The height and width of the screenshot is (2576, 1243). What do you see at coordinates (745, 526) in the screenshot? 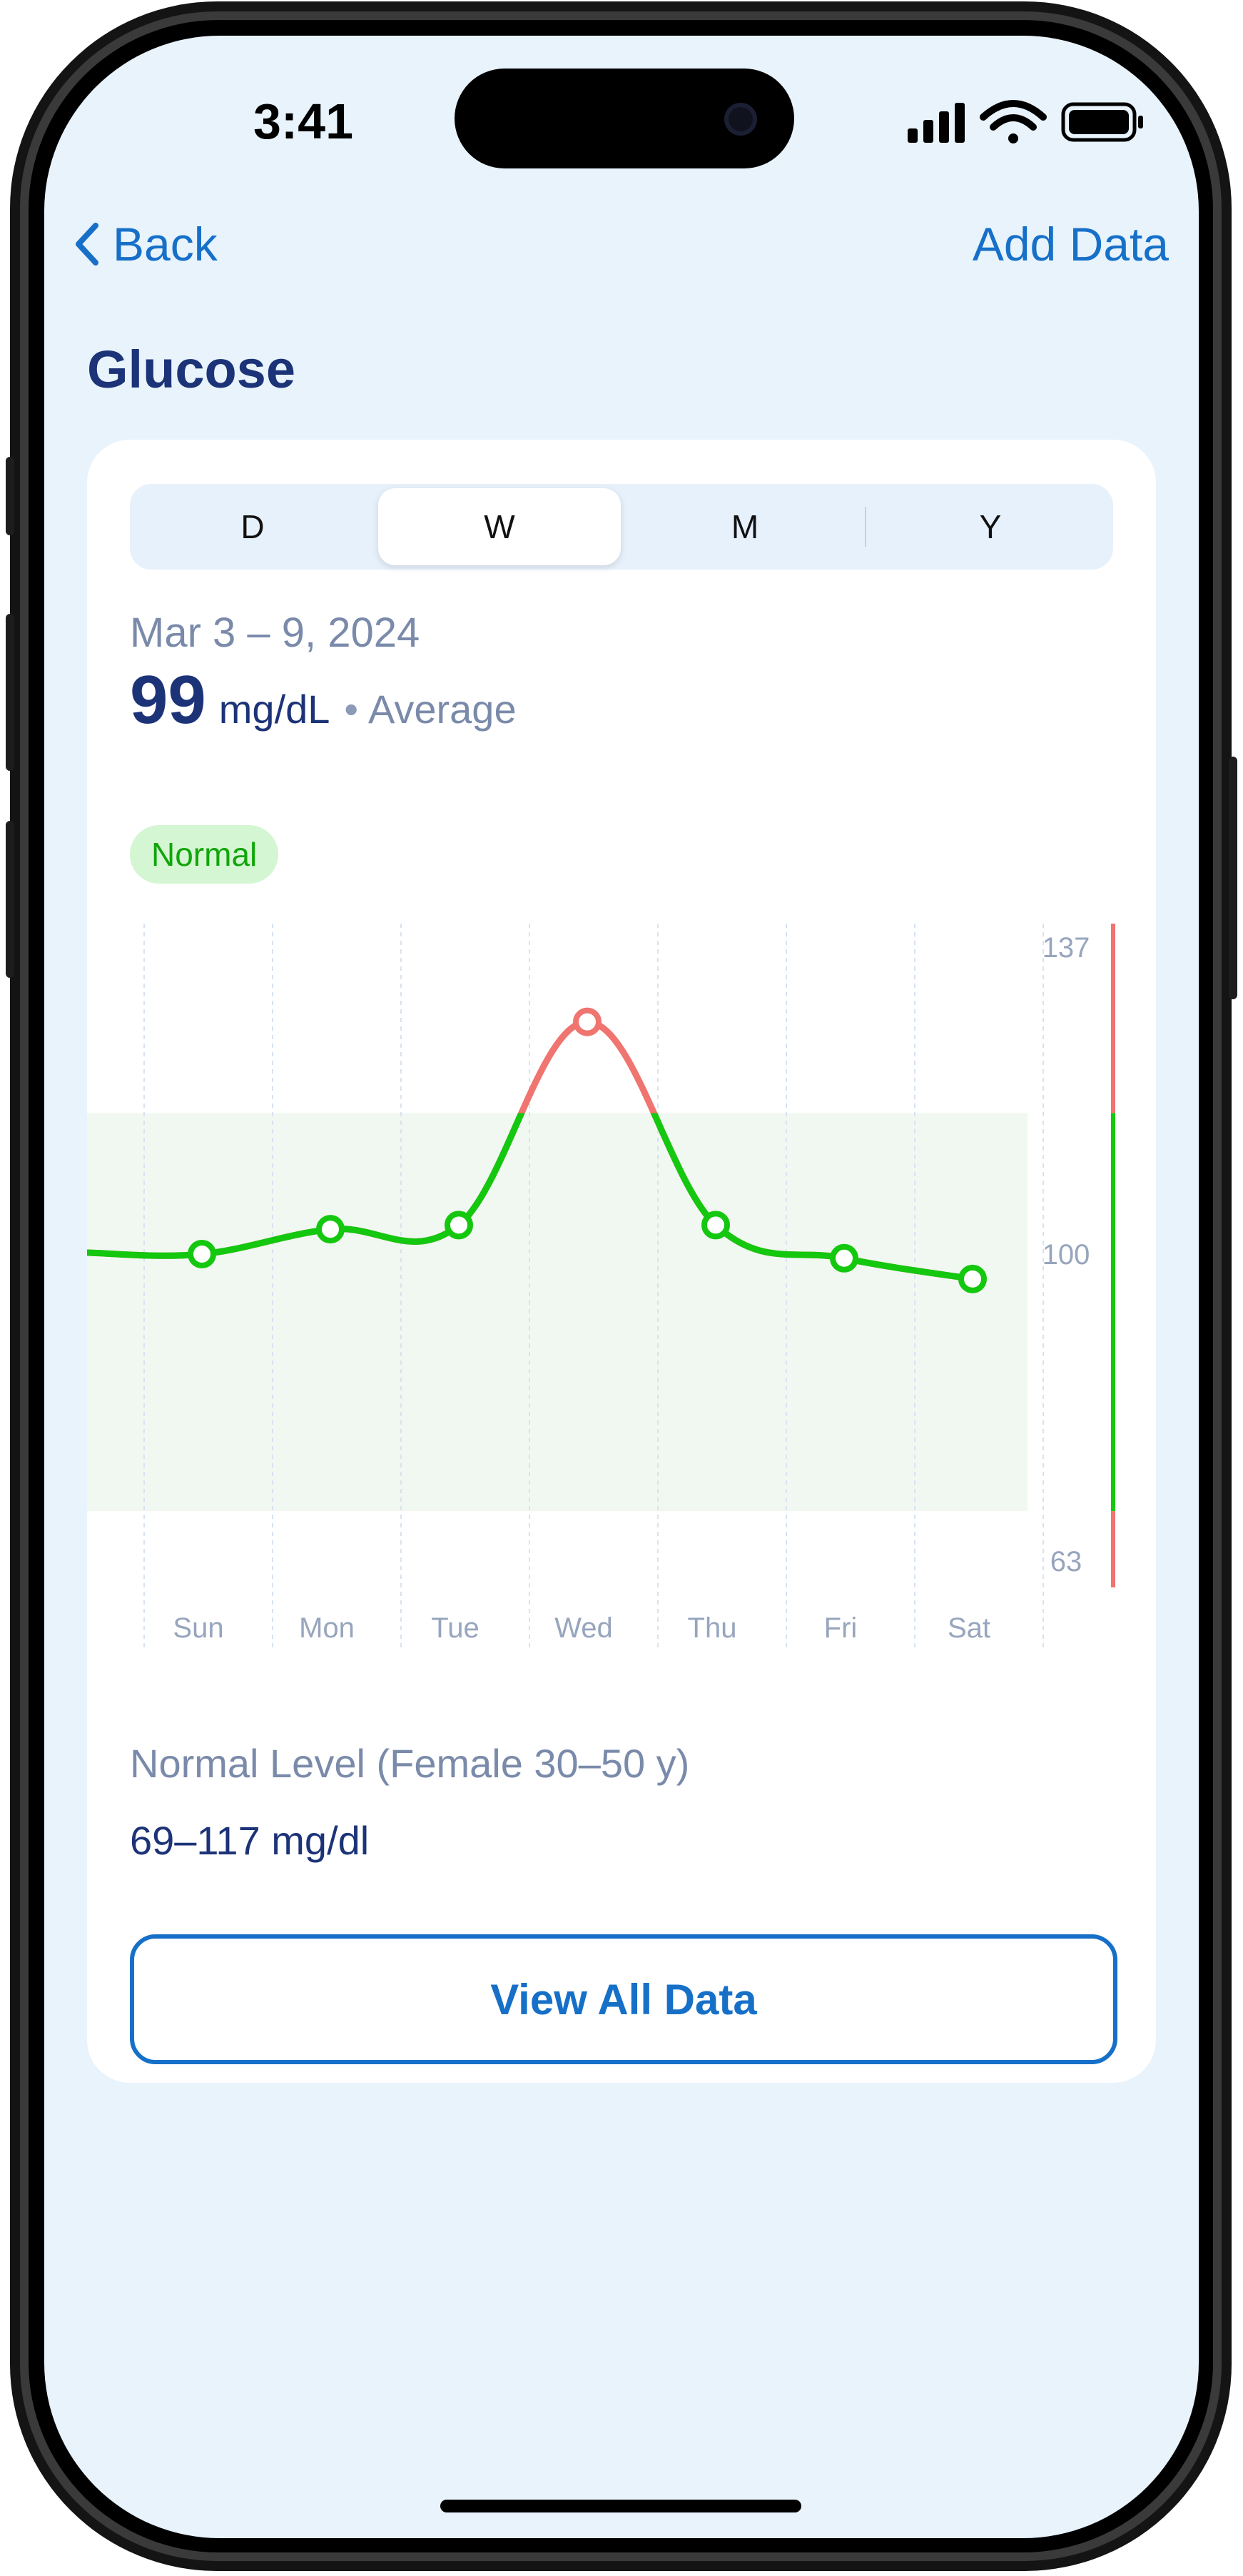
I see `segment-month: M` at bounding box center [745, 526].